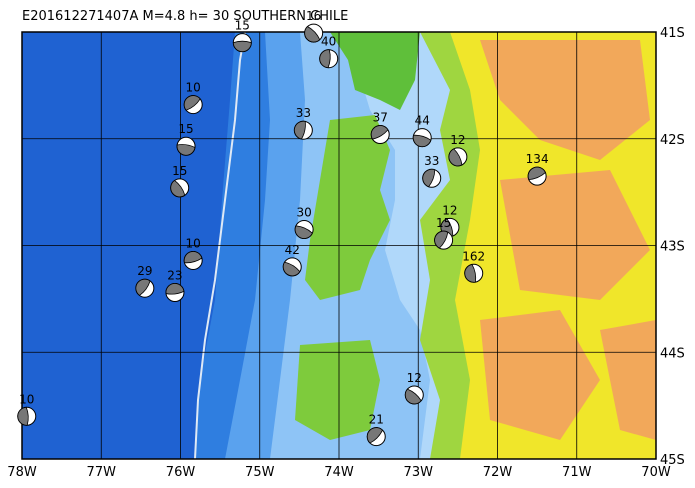 Image resolution: width=695 pixels, height=488 pixels. Describe the element at coordinates (22, 472) in the screenshot. I see `x-tick-label: 78W` at that location.